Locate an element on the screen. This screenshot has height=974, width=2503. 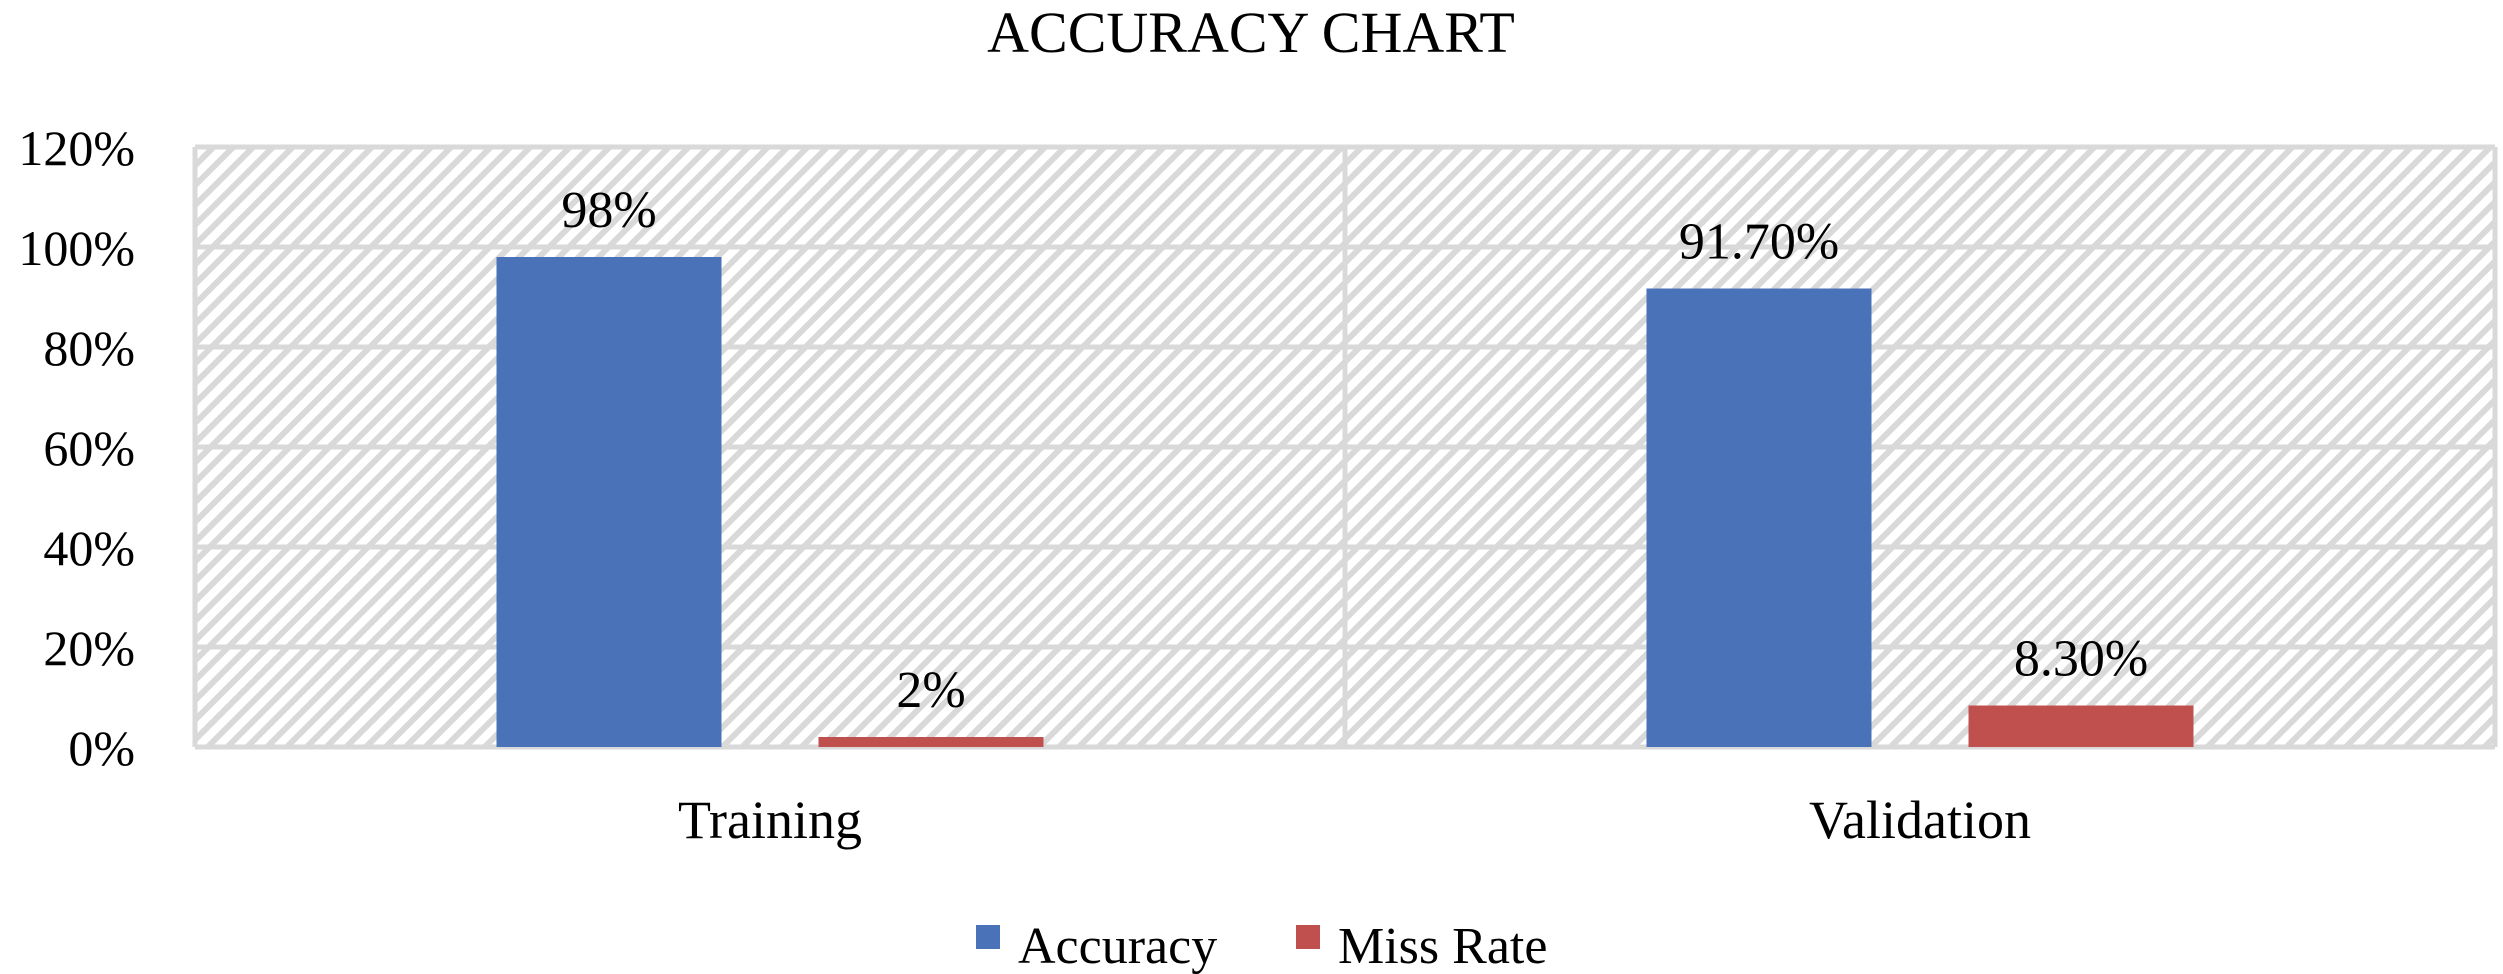
y-tick-label-100: 100% is located at coordinates (76, 248).